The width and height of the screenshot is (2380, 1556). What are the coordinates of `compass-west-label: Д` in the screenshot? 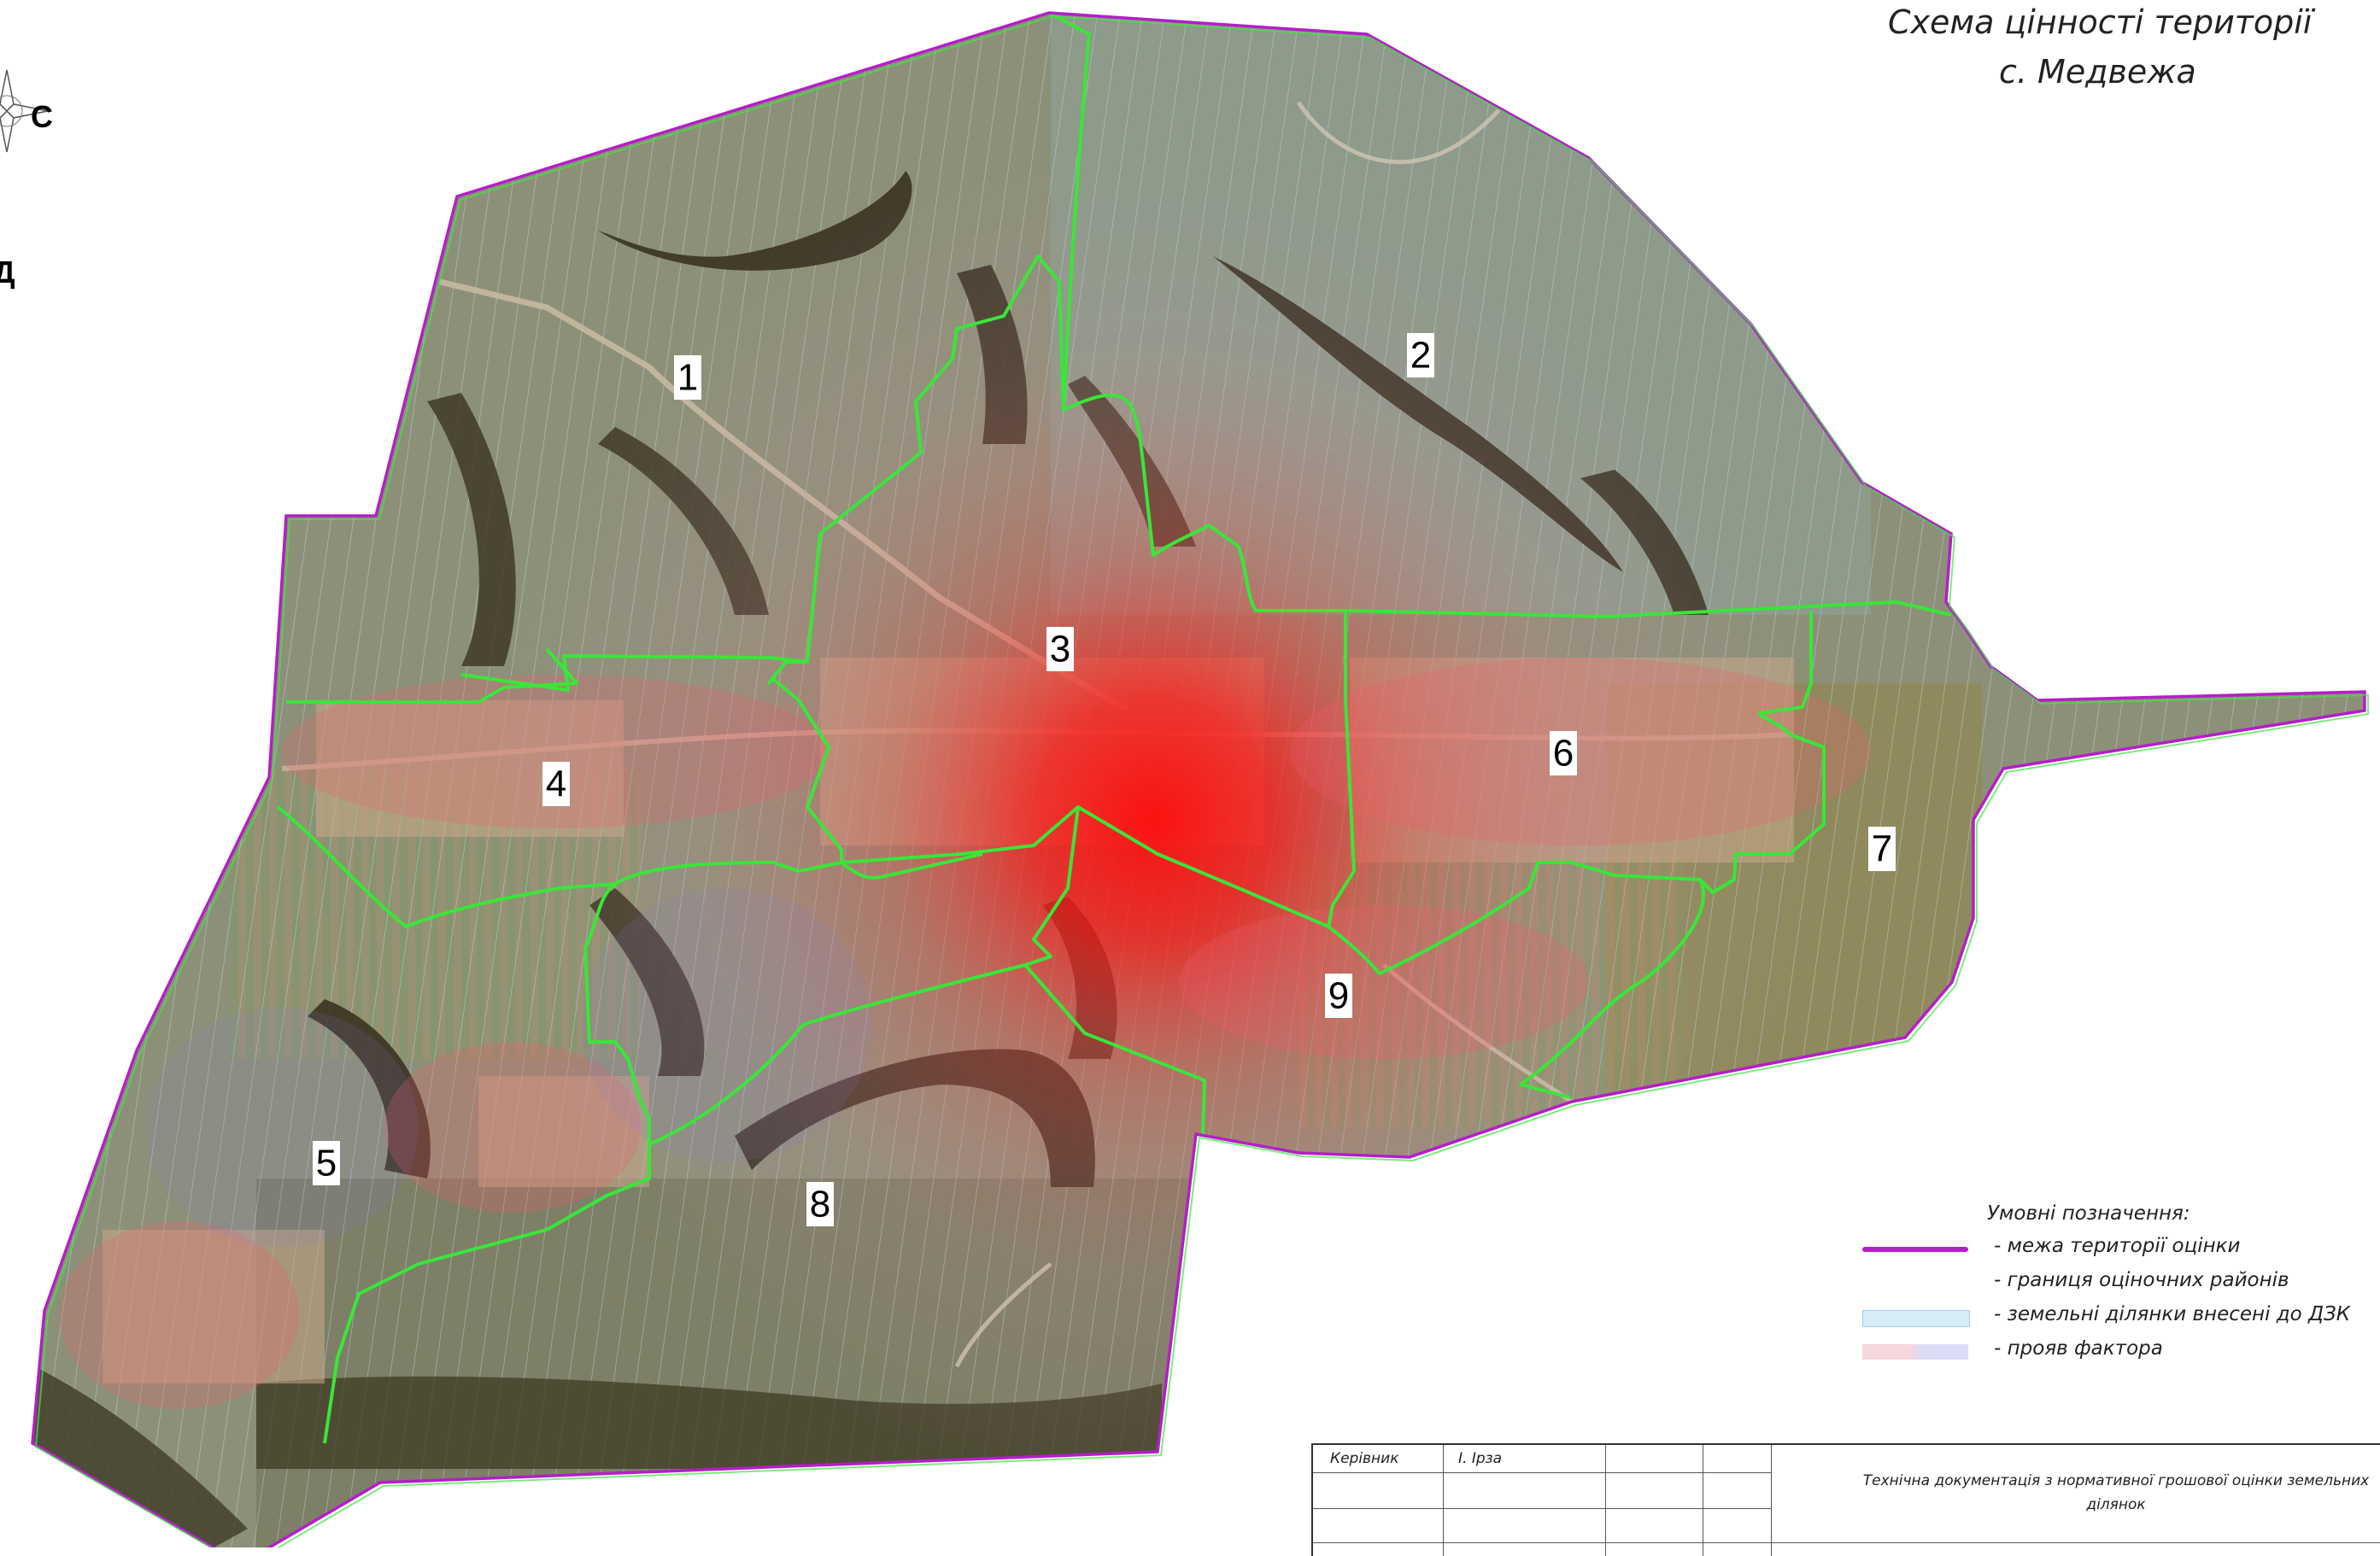 It's located at (7, 272).